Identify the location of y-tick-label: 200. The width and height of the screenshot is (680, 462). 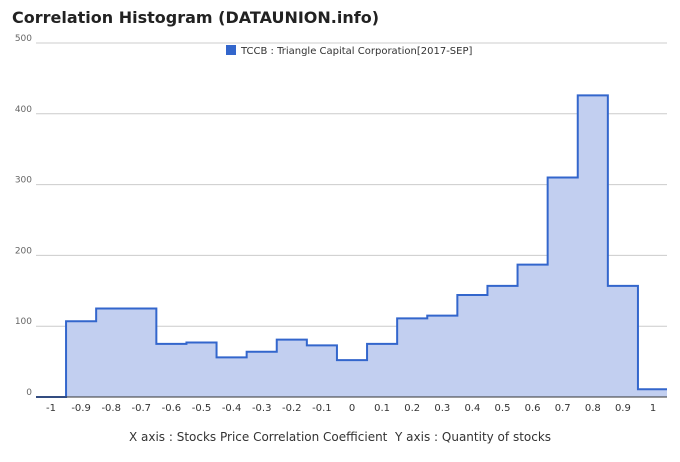
(23, 251).